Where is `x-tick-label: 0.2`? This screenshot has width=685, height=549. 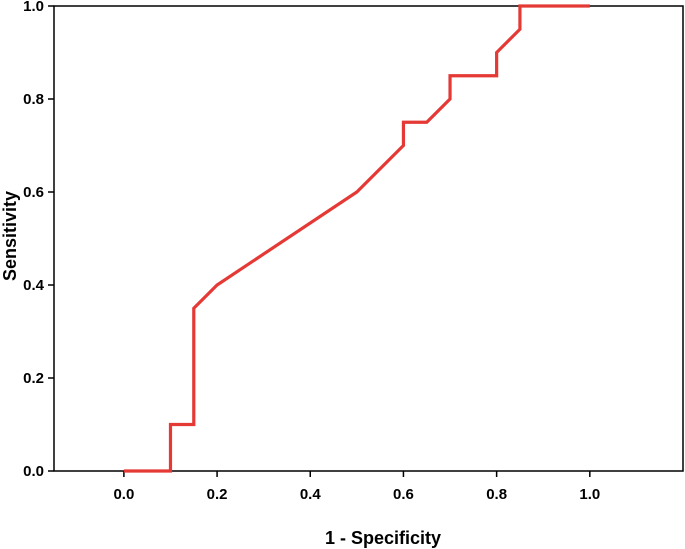 x-tick-label: 0.2 is located at coordinates (217, 494).